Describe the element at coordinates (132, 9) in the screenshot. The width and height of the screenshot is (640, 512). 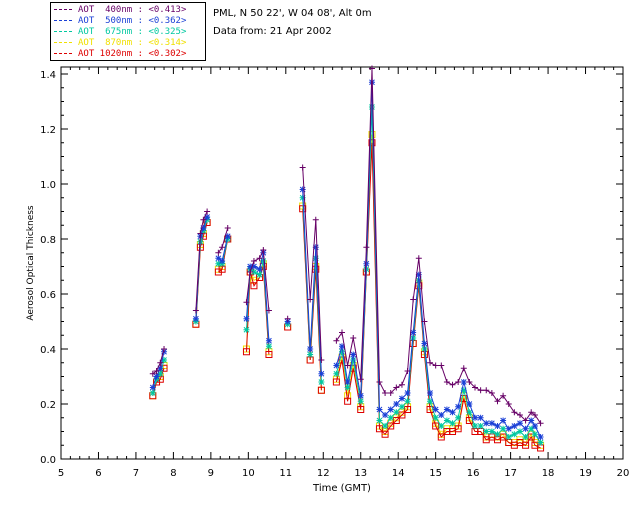
I see `legend-label-400: AOT 400nm : <0.413>` at that location.